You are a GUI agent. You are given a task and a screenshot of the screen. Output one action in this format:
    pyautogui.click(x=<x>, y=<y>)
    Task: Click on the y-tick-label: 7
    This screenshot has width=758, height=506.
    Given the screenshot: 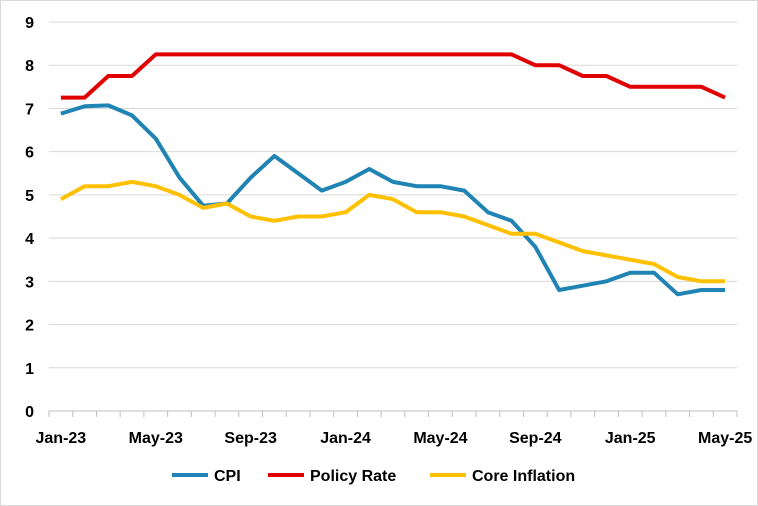 What is the action you would take?
    pyautogui.click(x=29, y=109)
    